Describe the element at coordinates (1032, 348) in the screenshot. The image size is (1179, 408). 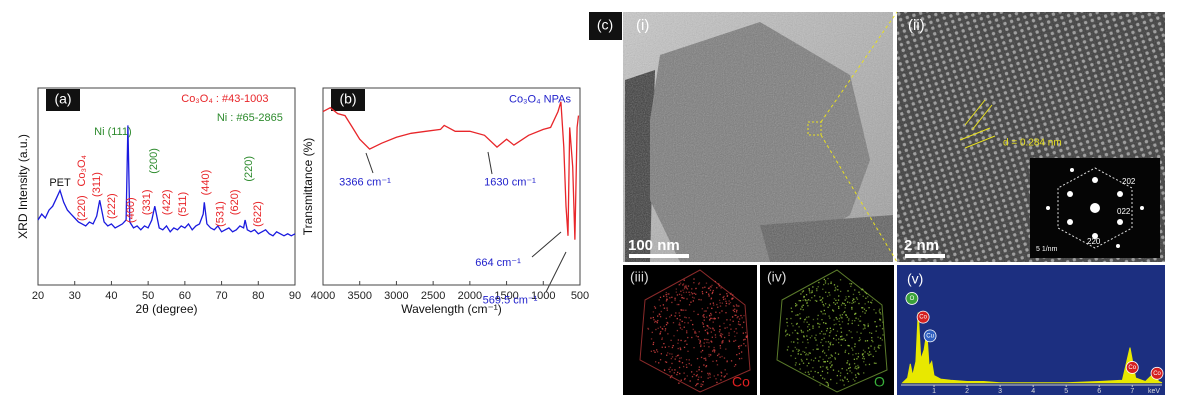
I see `spectrum` at that location.